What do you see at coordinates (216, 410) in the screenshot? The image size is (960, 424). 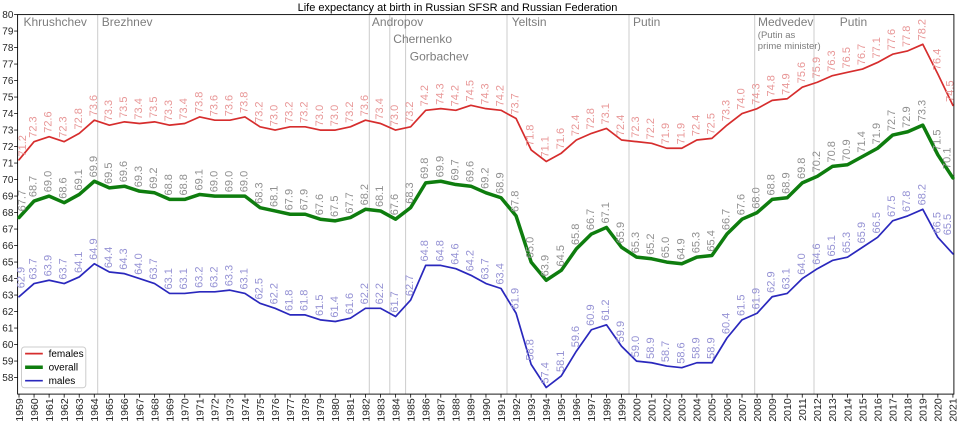 I see `svg-text: 1972` at bounding box center [216, 410].